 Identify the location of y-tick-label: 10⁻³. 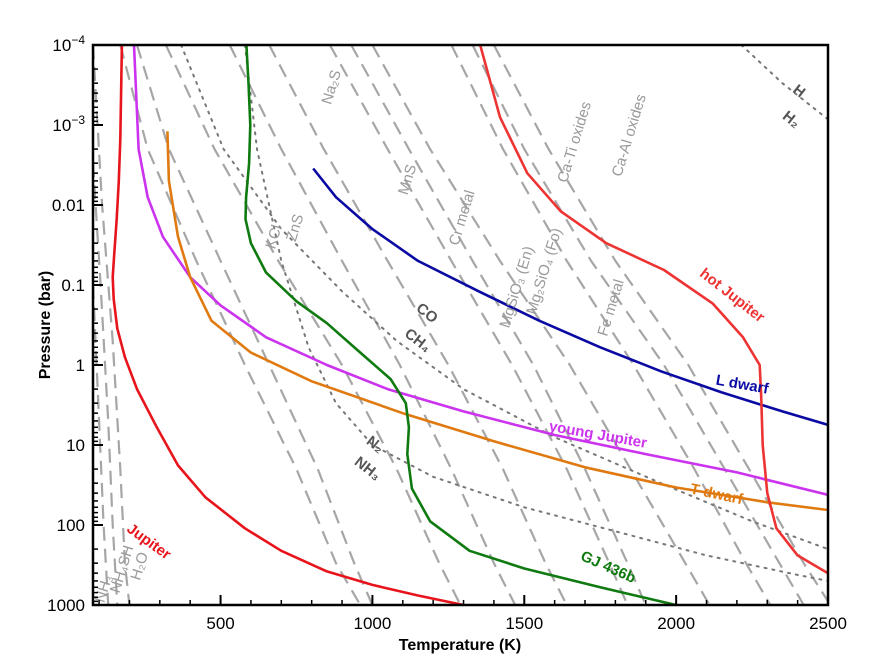
(68, 124).